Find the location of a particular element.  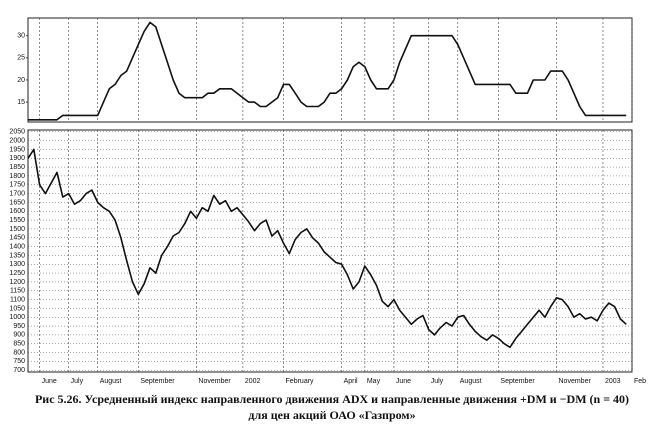

y-tick-label: 1500 is located at coordinates (17, 229).